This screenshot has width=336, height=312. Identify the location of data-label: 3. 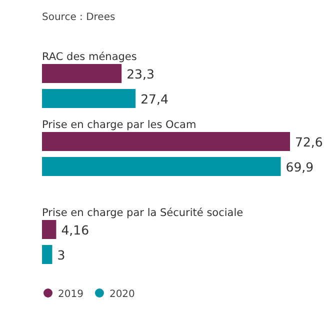
(61, 255).